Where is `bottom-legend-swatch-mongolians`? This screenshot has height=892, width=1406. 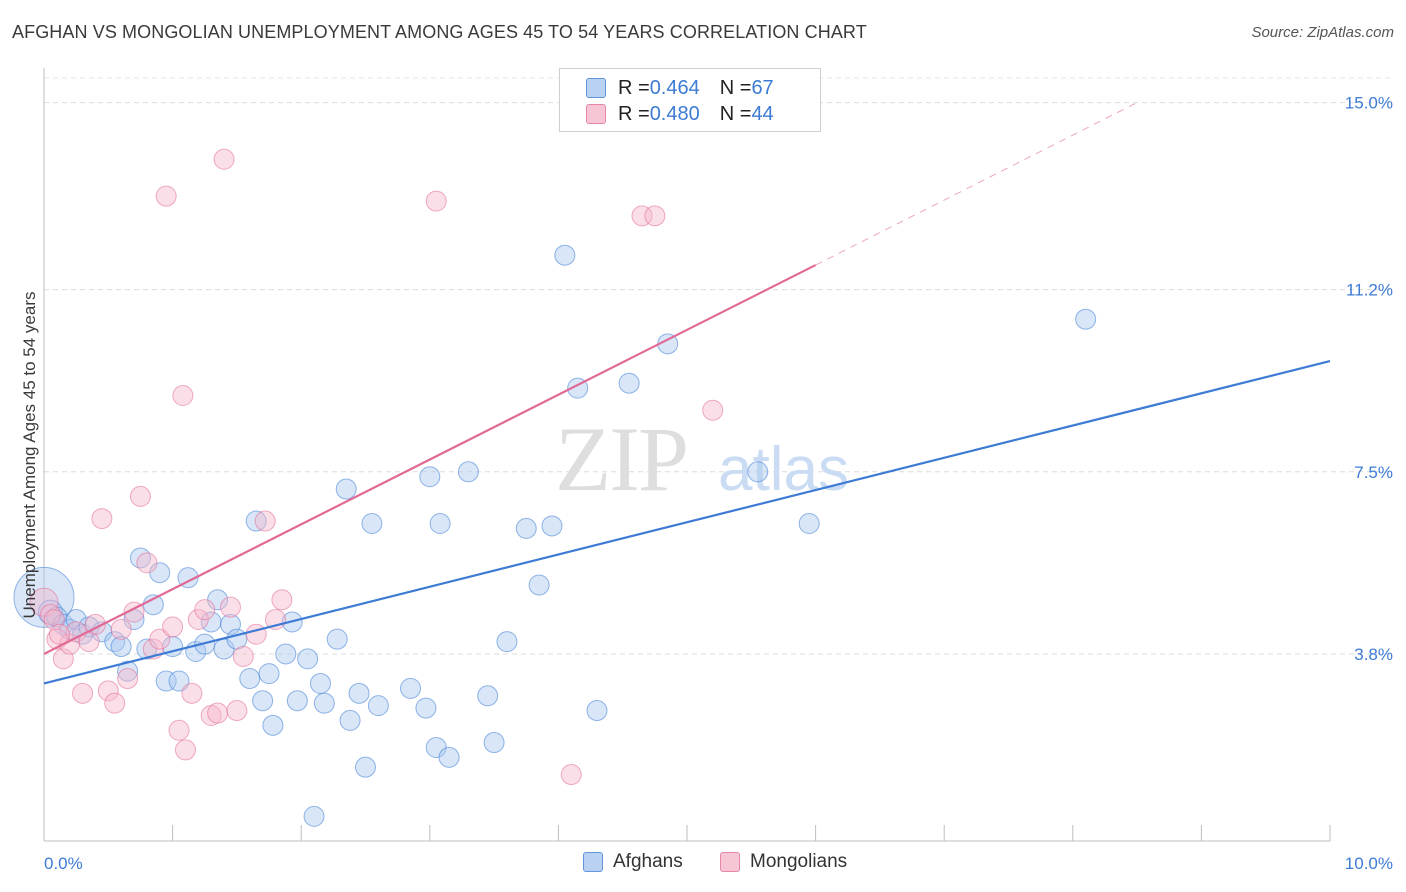
bottom-legend-swatch-mongolians is located at coordinates (730, 862).